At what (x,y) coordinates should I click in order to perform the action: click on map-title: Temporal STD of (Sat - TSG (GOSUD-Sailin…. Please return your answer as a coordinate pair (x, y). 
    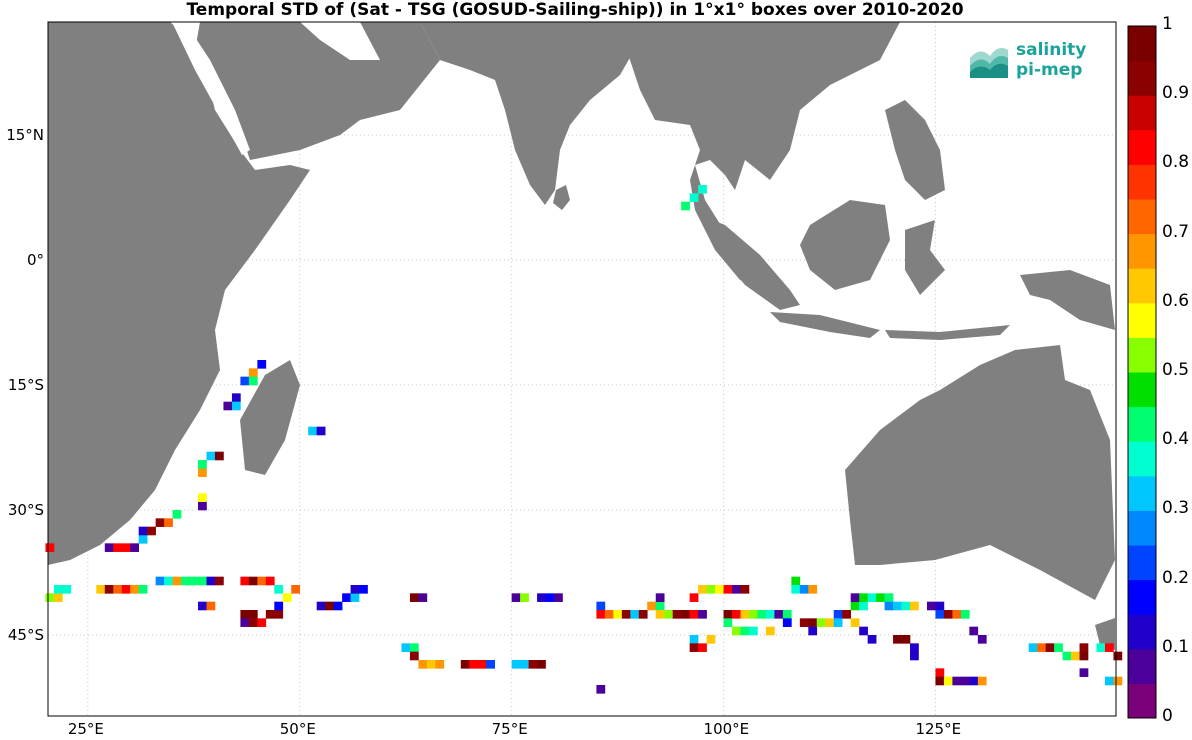
    Looking at the image, I should click on (575, 10).